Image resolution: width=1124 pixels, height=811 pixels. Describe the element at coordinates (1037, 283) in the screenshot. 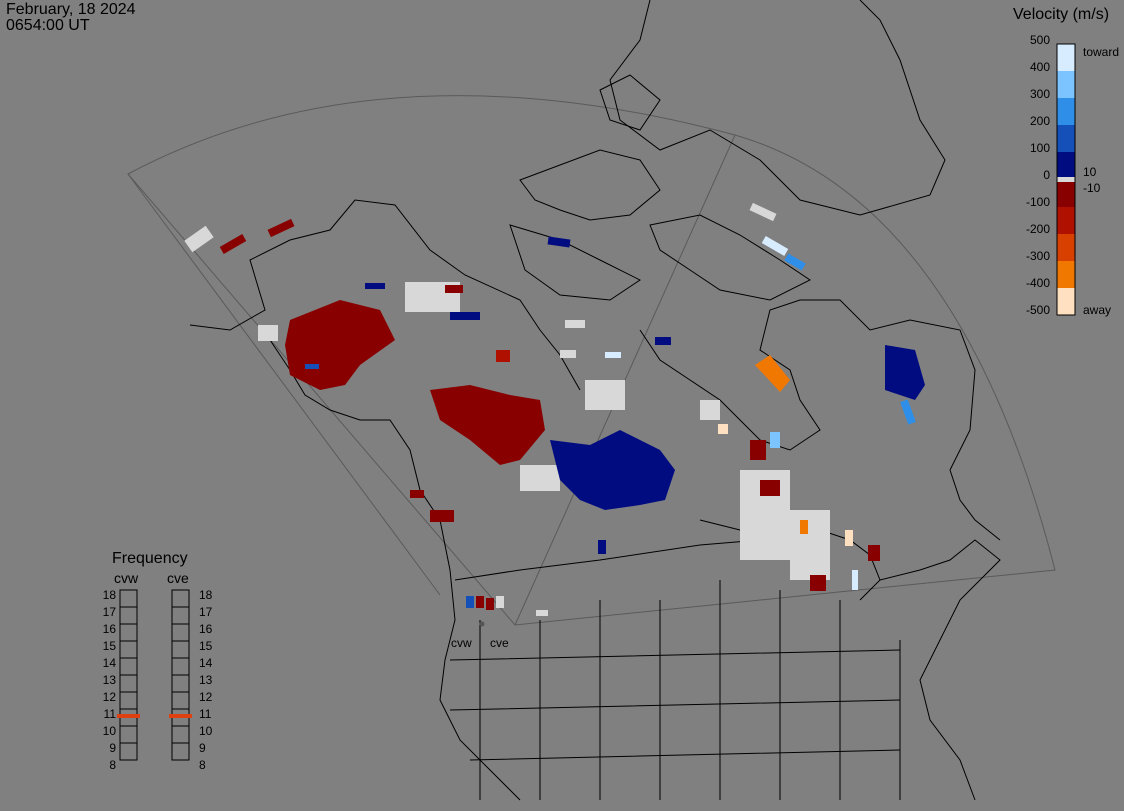

I see `velocity-tick-label: -400` at that location.